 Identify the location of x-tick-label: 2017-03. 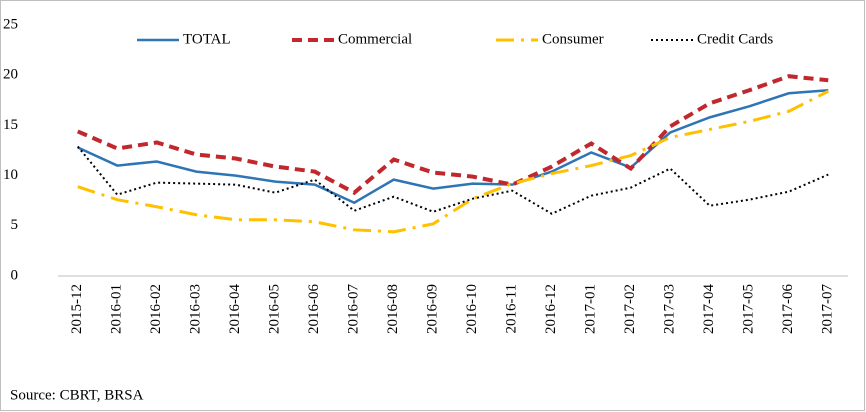
(670, 309).